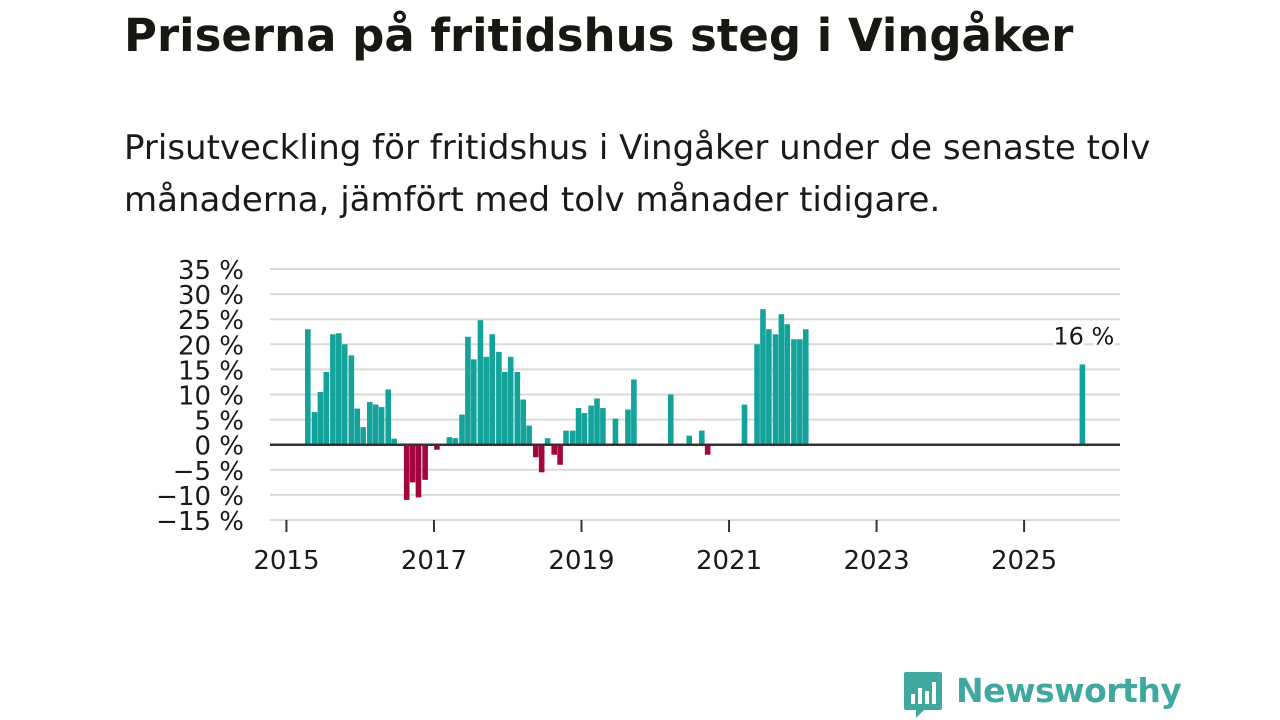  What do you see at coordinates (1024, 561) in the screenshot?
I see `x-tick-label: 2025` at bounding box center [1024, 561].